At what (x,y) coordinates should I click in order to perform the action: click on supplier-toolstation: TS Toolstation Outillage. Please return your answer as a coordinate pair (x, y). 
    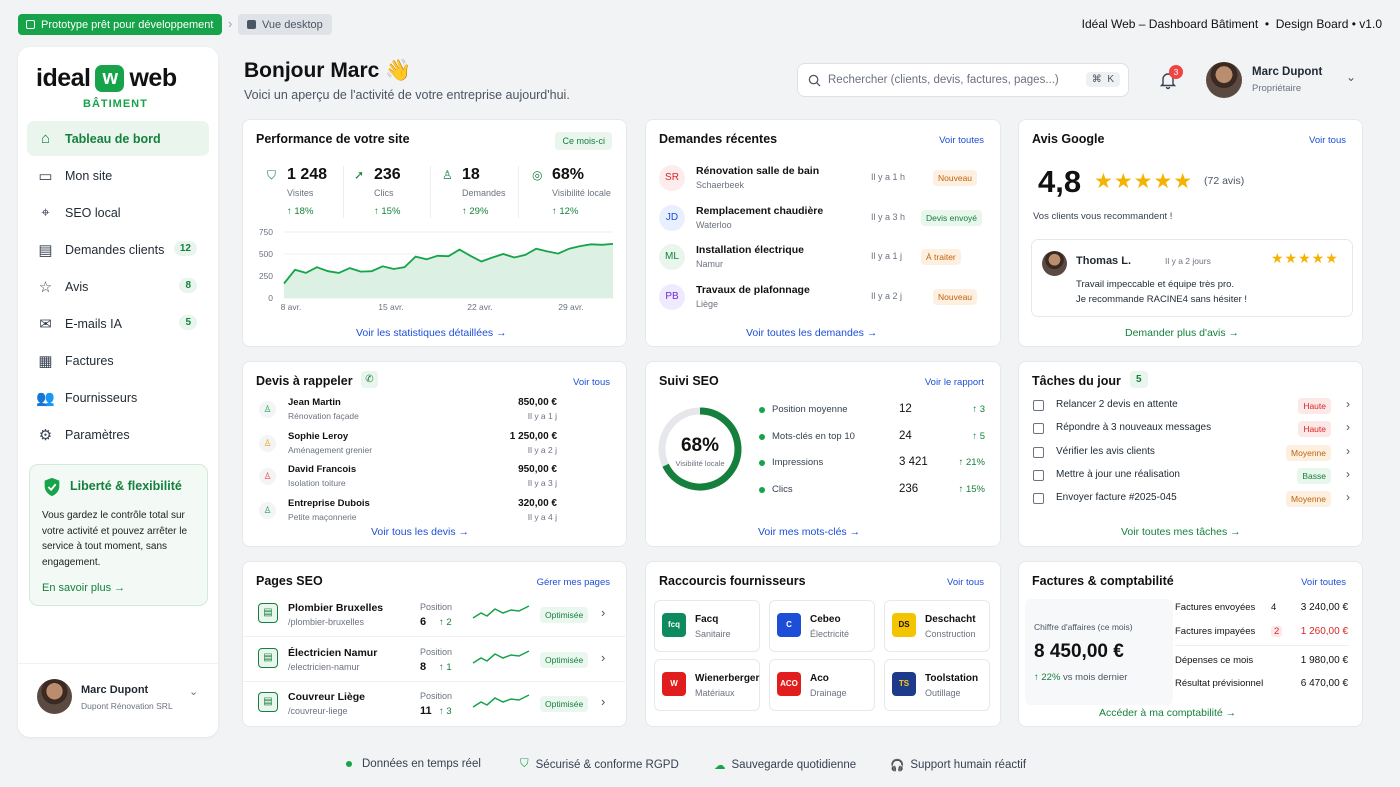
    Looking at the image, I should click on (937, 685).